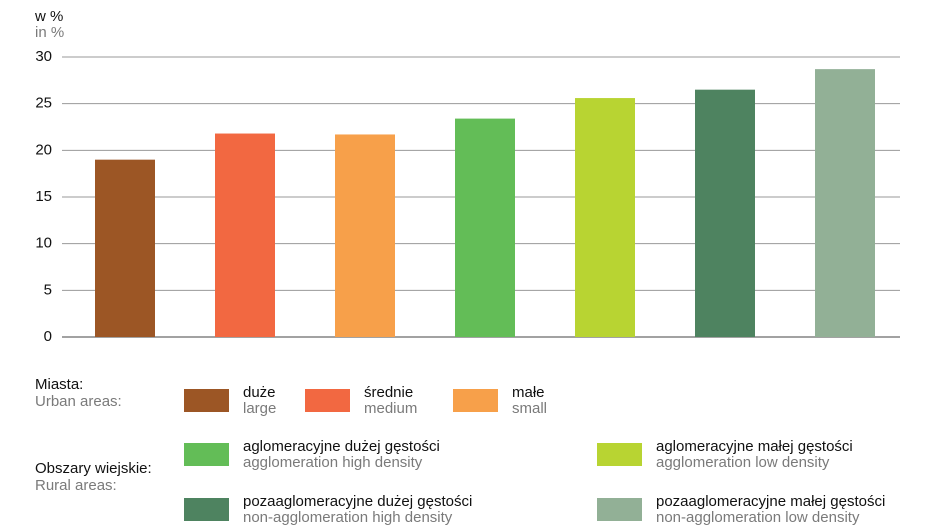 Image resolution: width=942 pixels, height=530 pixels. I want to click on legend-label-en: agglomeration high density, so click(333, 462).